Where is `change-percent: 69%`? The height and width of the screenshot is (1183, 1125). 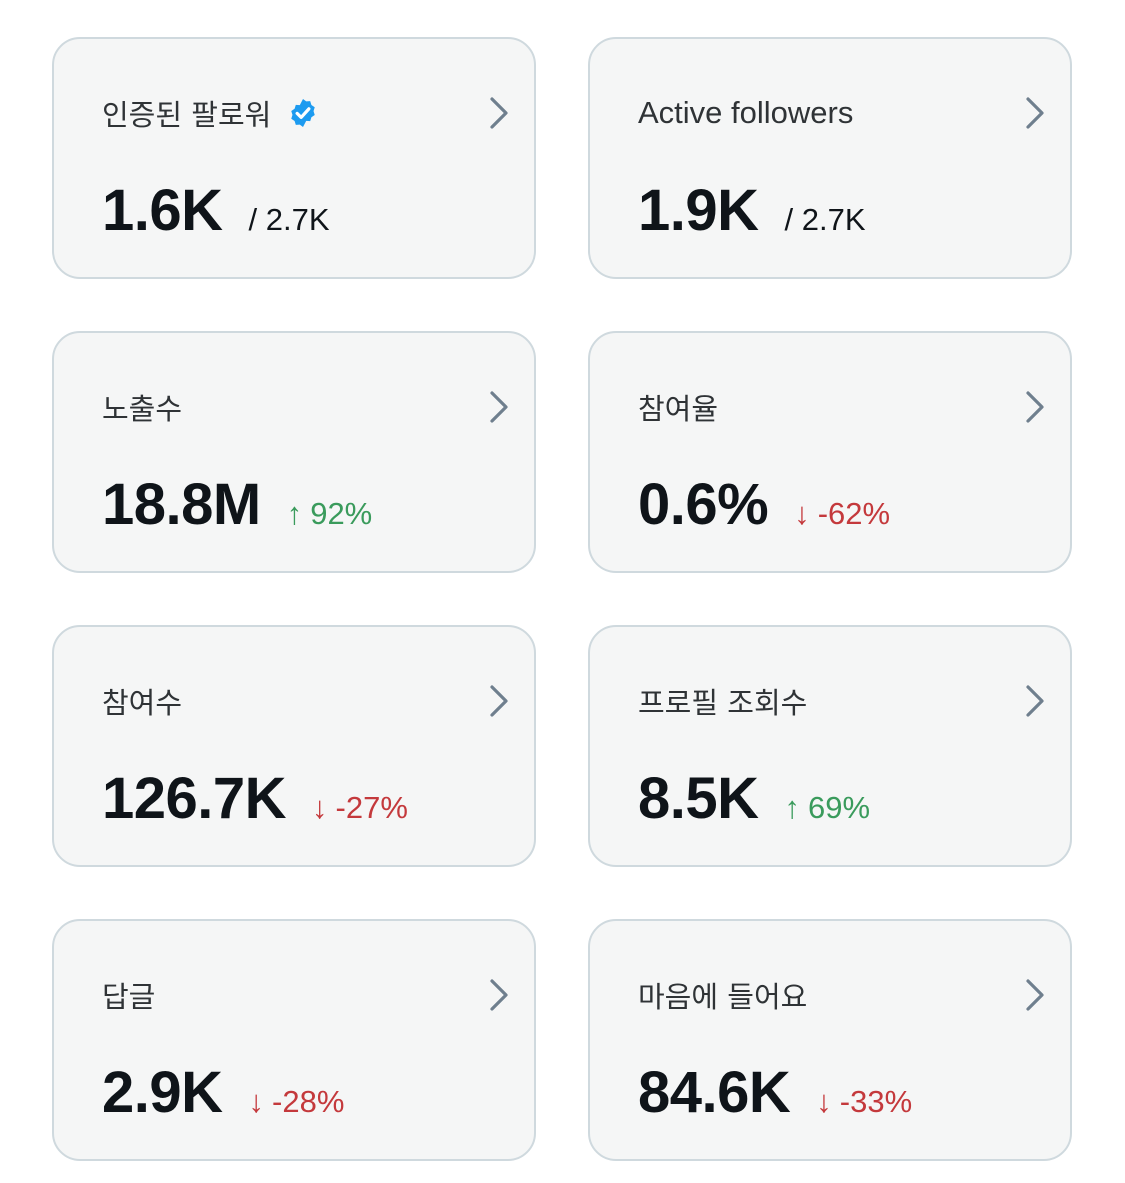
change-percent: 69% is located at coordinates (839, 807).